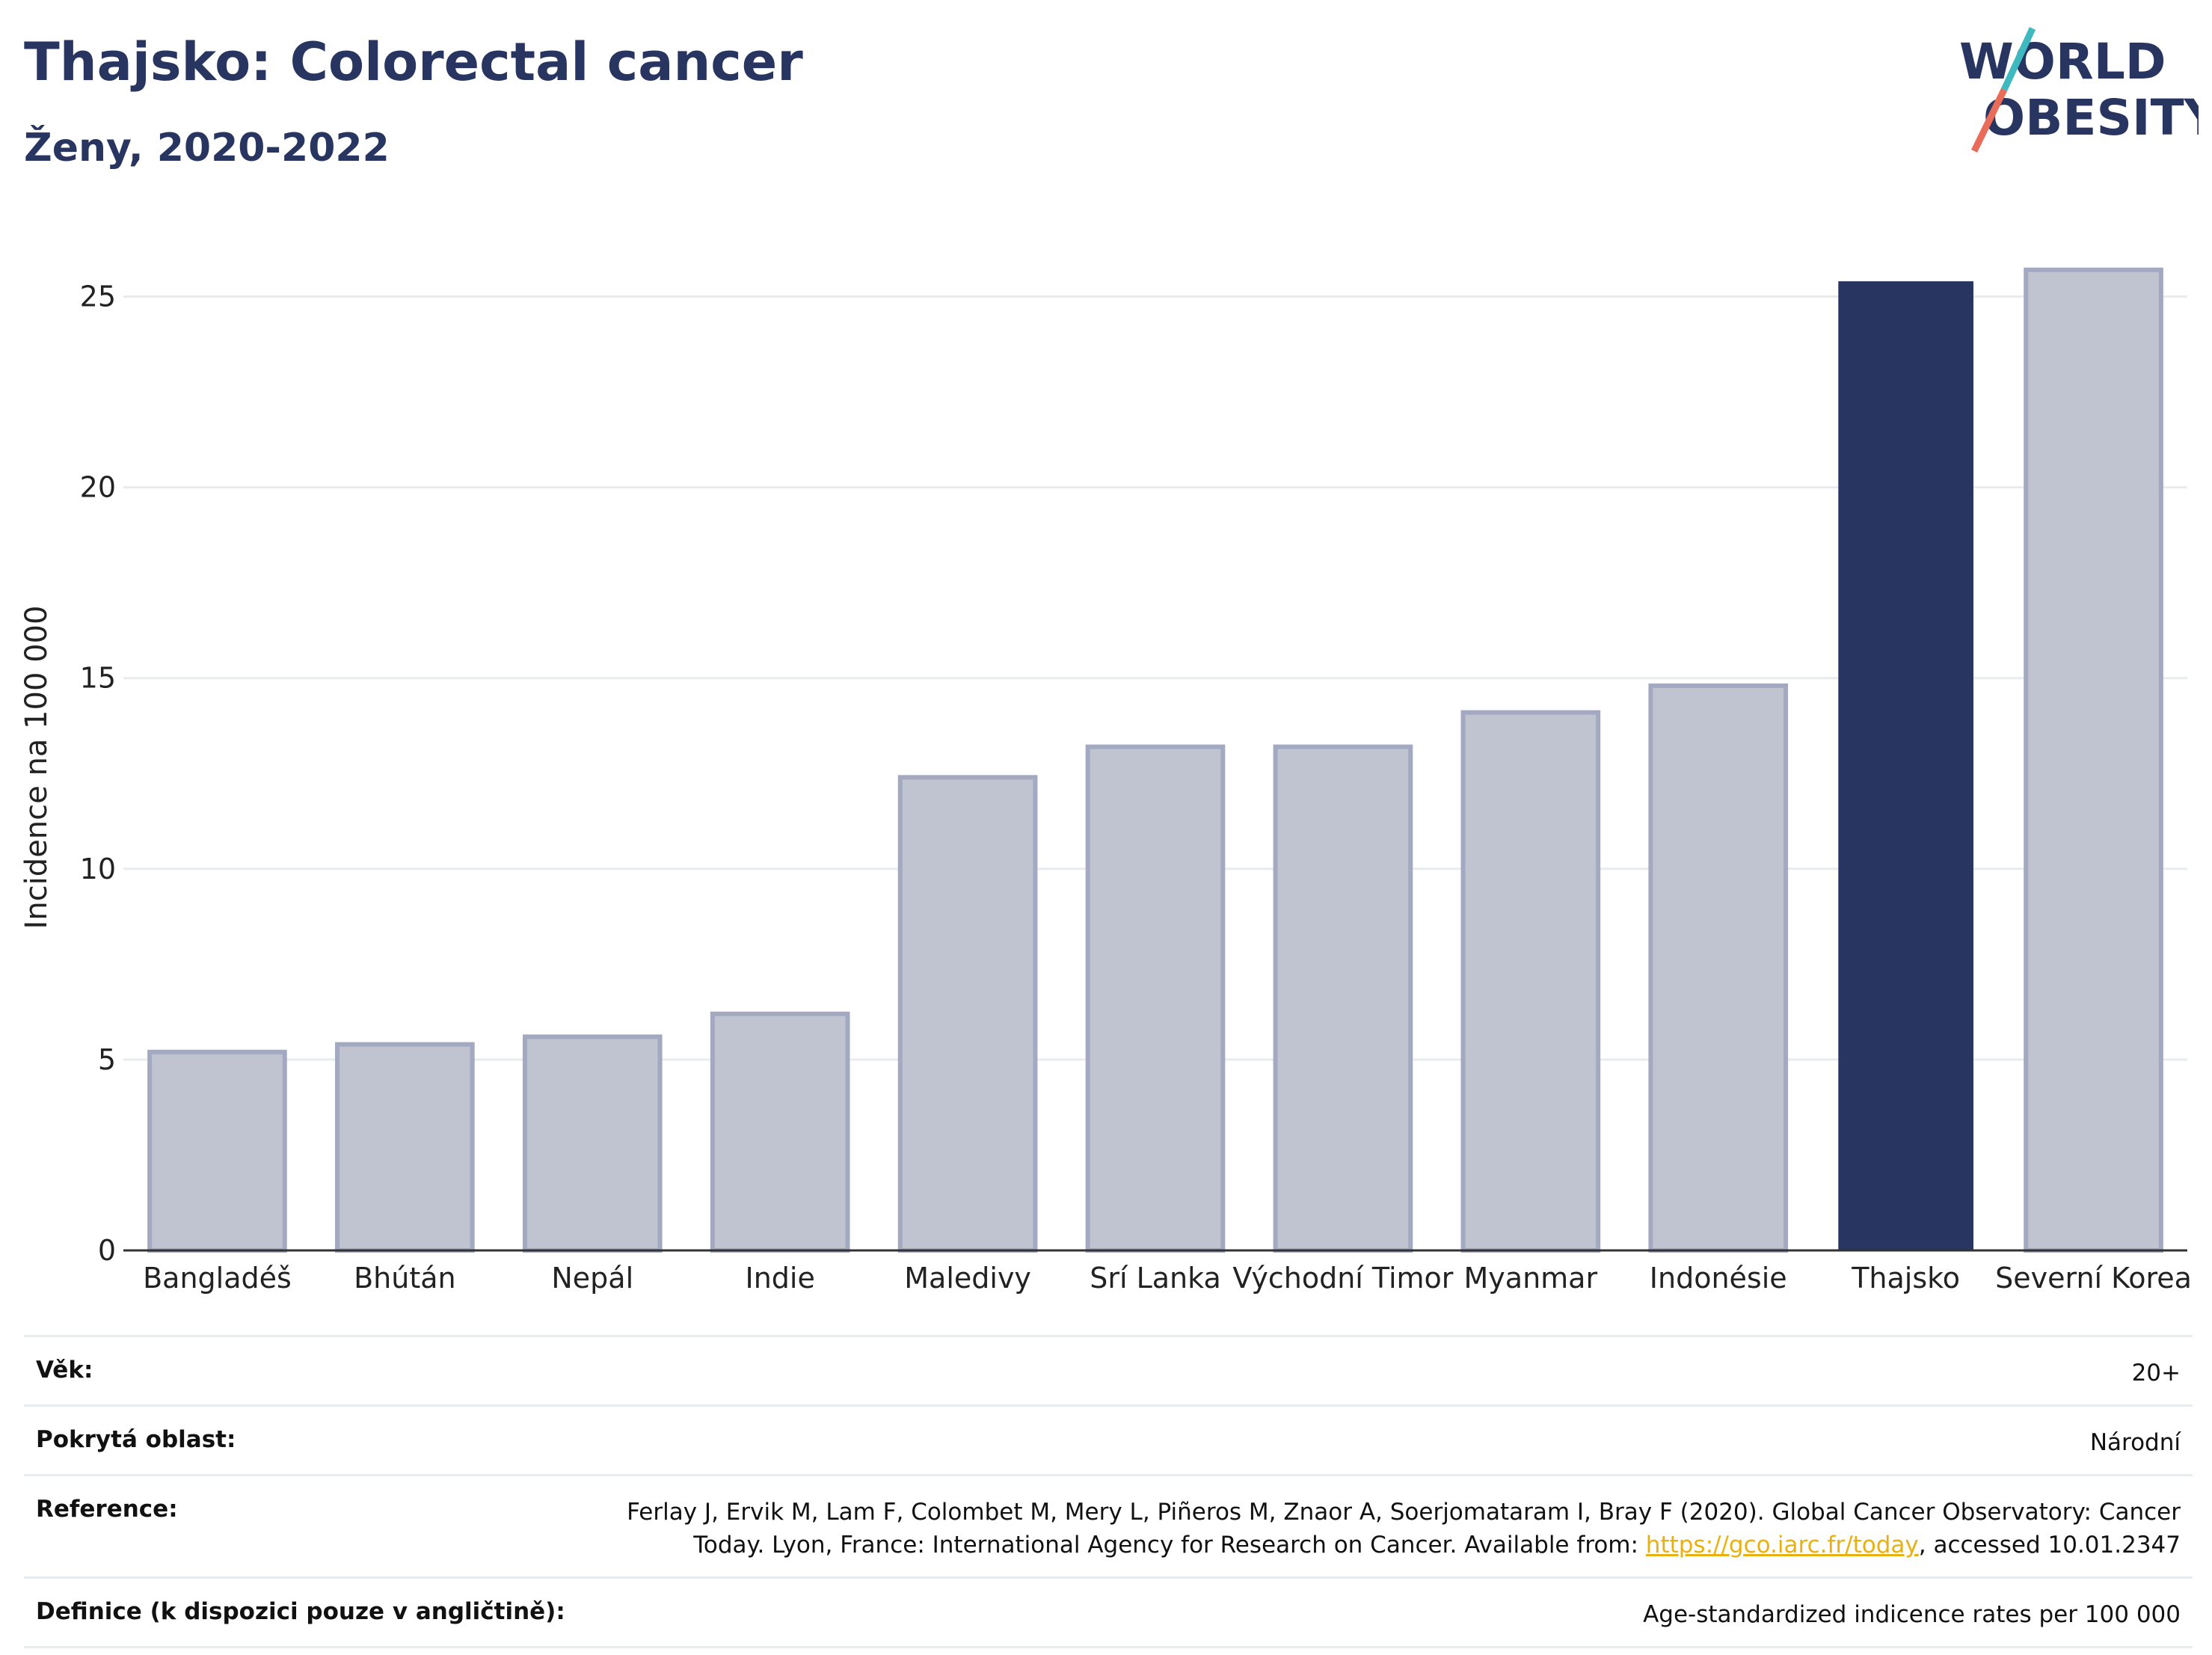 The height and width of the screenshot is (1655, 2212). Describe the element at coordinates (98, 296) in the screenshot. I see `y-tick-label: 25` at that location.